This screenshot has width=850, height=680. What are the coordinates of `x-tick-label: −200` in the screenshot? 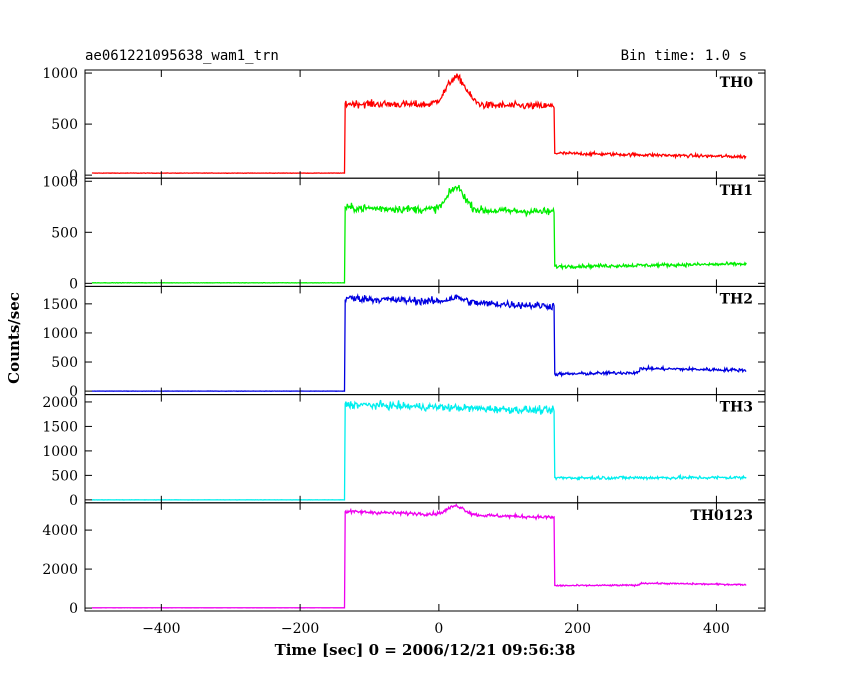 It's located at (300, 629).